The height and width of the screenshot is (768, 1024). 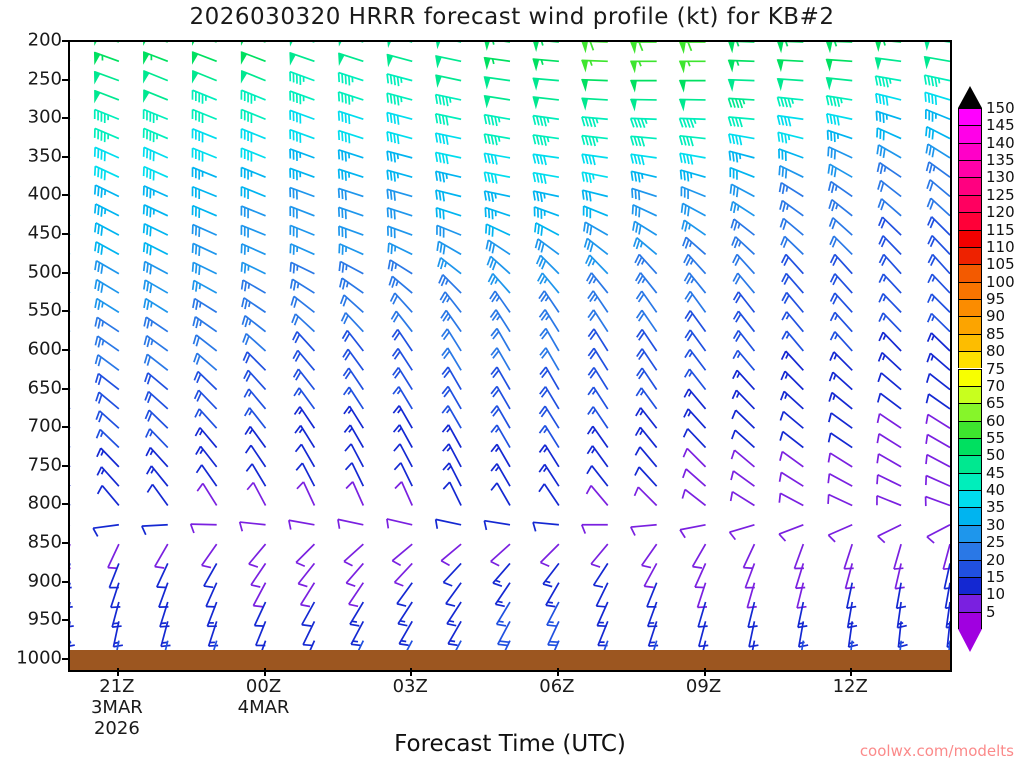 I want to click on y-axis-tick-label: 600, so click(x=44, y=349).